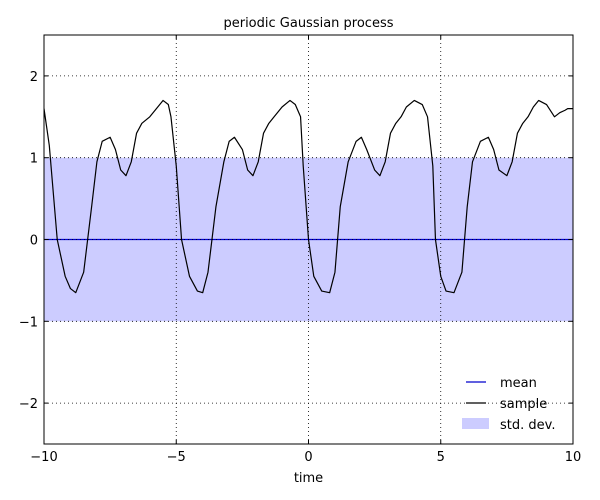  I want to click on x-tick-label: 5, so click(441, 457).